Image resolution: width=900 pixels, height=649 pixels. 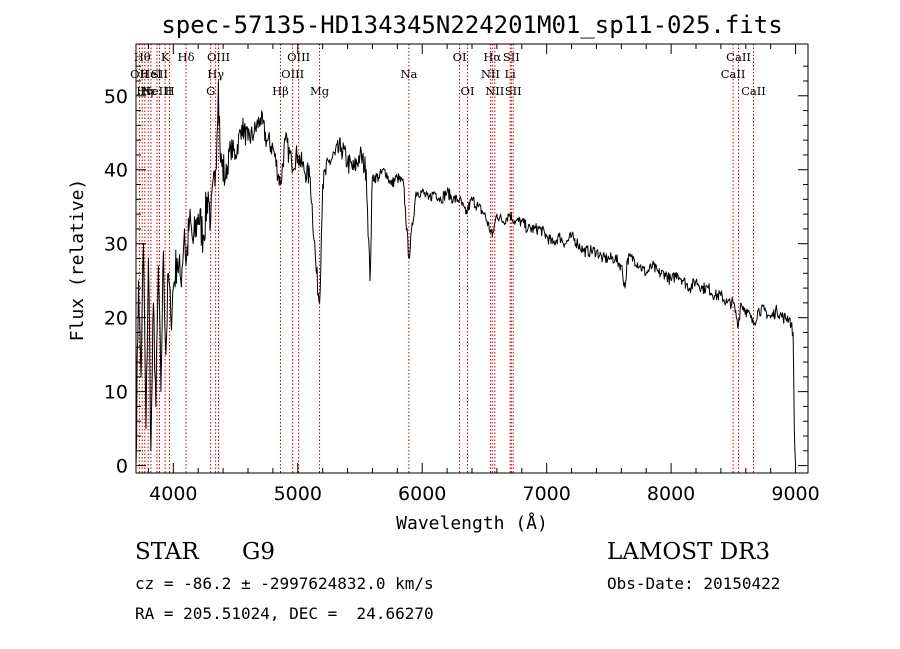 I want to click on object-class: STAR, so click(x=167, y=552).